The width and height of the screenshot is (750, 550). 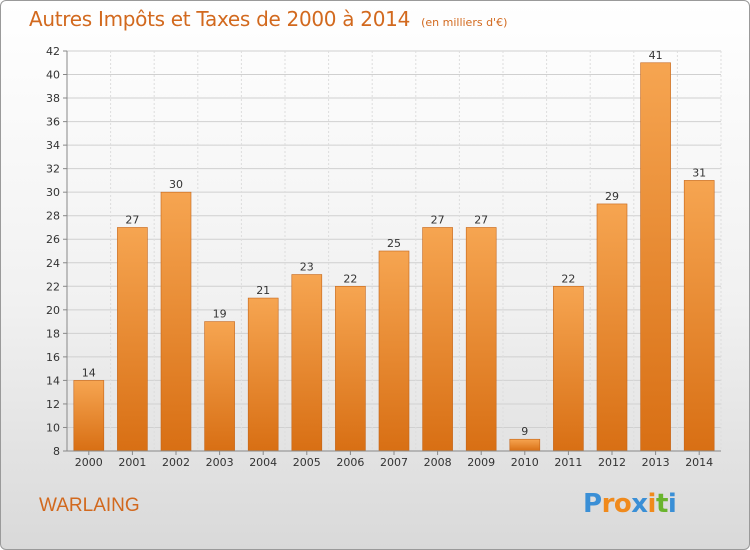 I want to click on x-tick-label: 2004, so click(x=263, y=462).